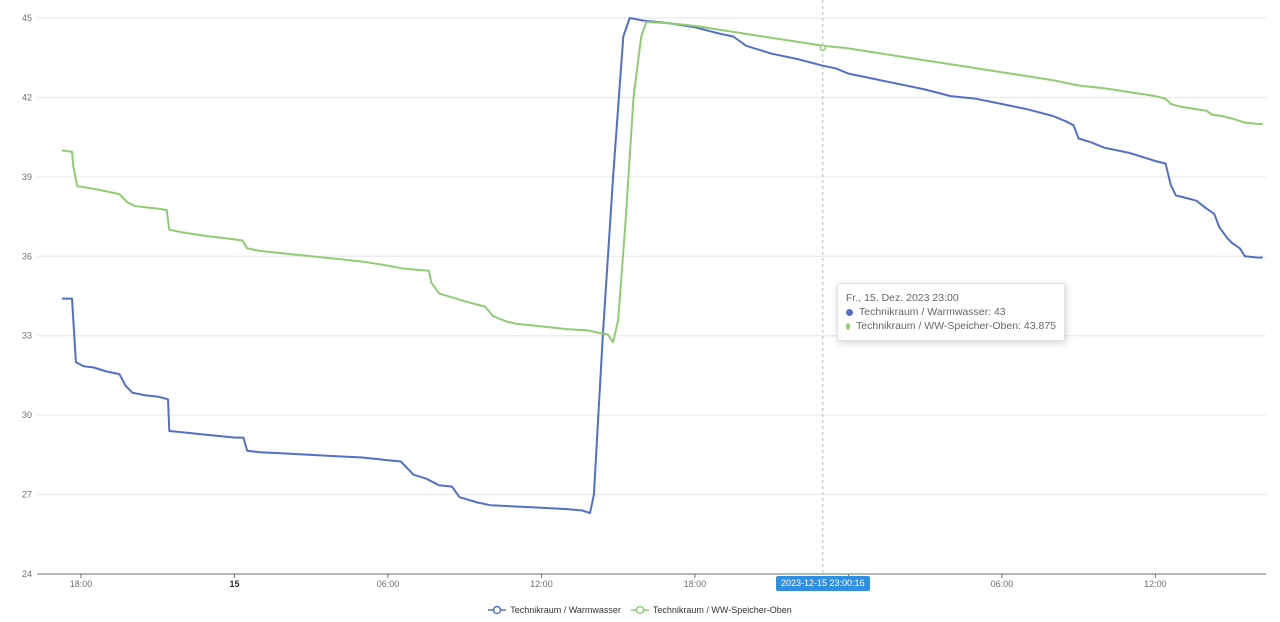 The image size is (1280, 622). I want to click on y-tick-label: 33, so click(27, 336).